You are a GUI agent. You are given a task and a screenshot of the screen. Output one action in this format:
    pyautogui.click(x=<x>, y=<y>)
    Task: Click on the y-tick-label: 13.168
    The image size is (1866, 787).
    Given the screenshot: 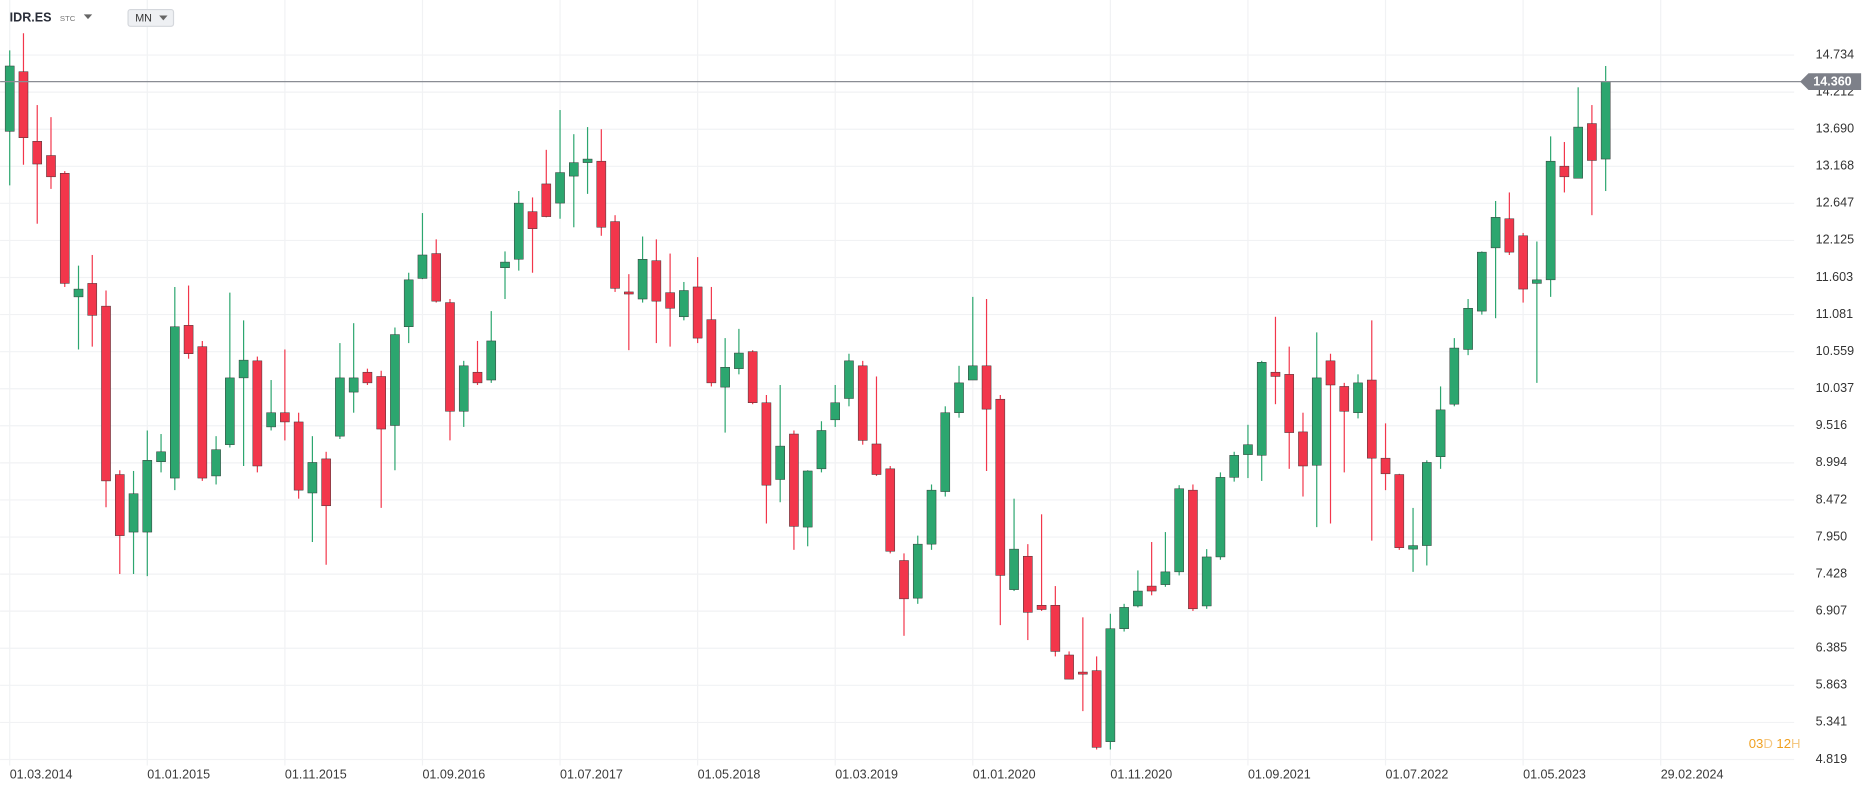 What is the action you would take?
    pyautogui.click(x=1835, y=166)
    